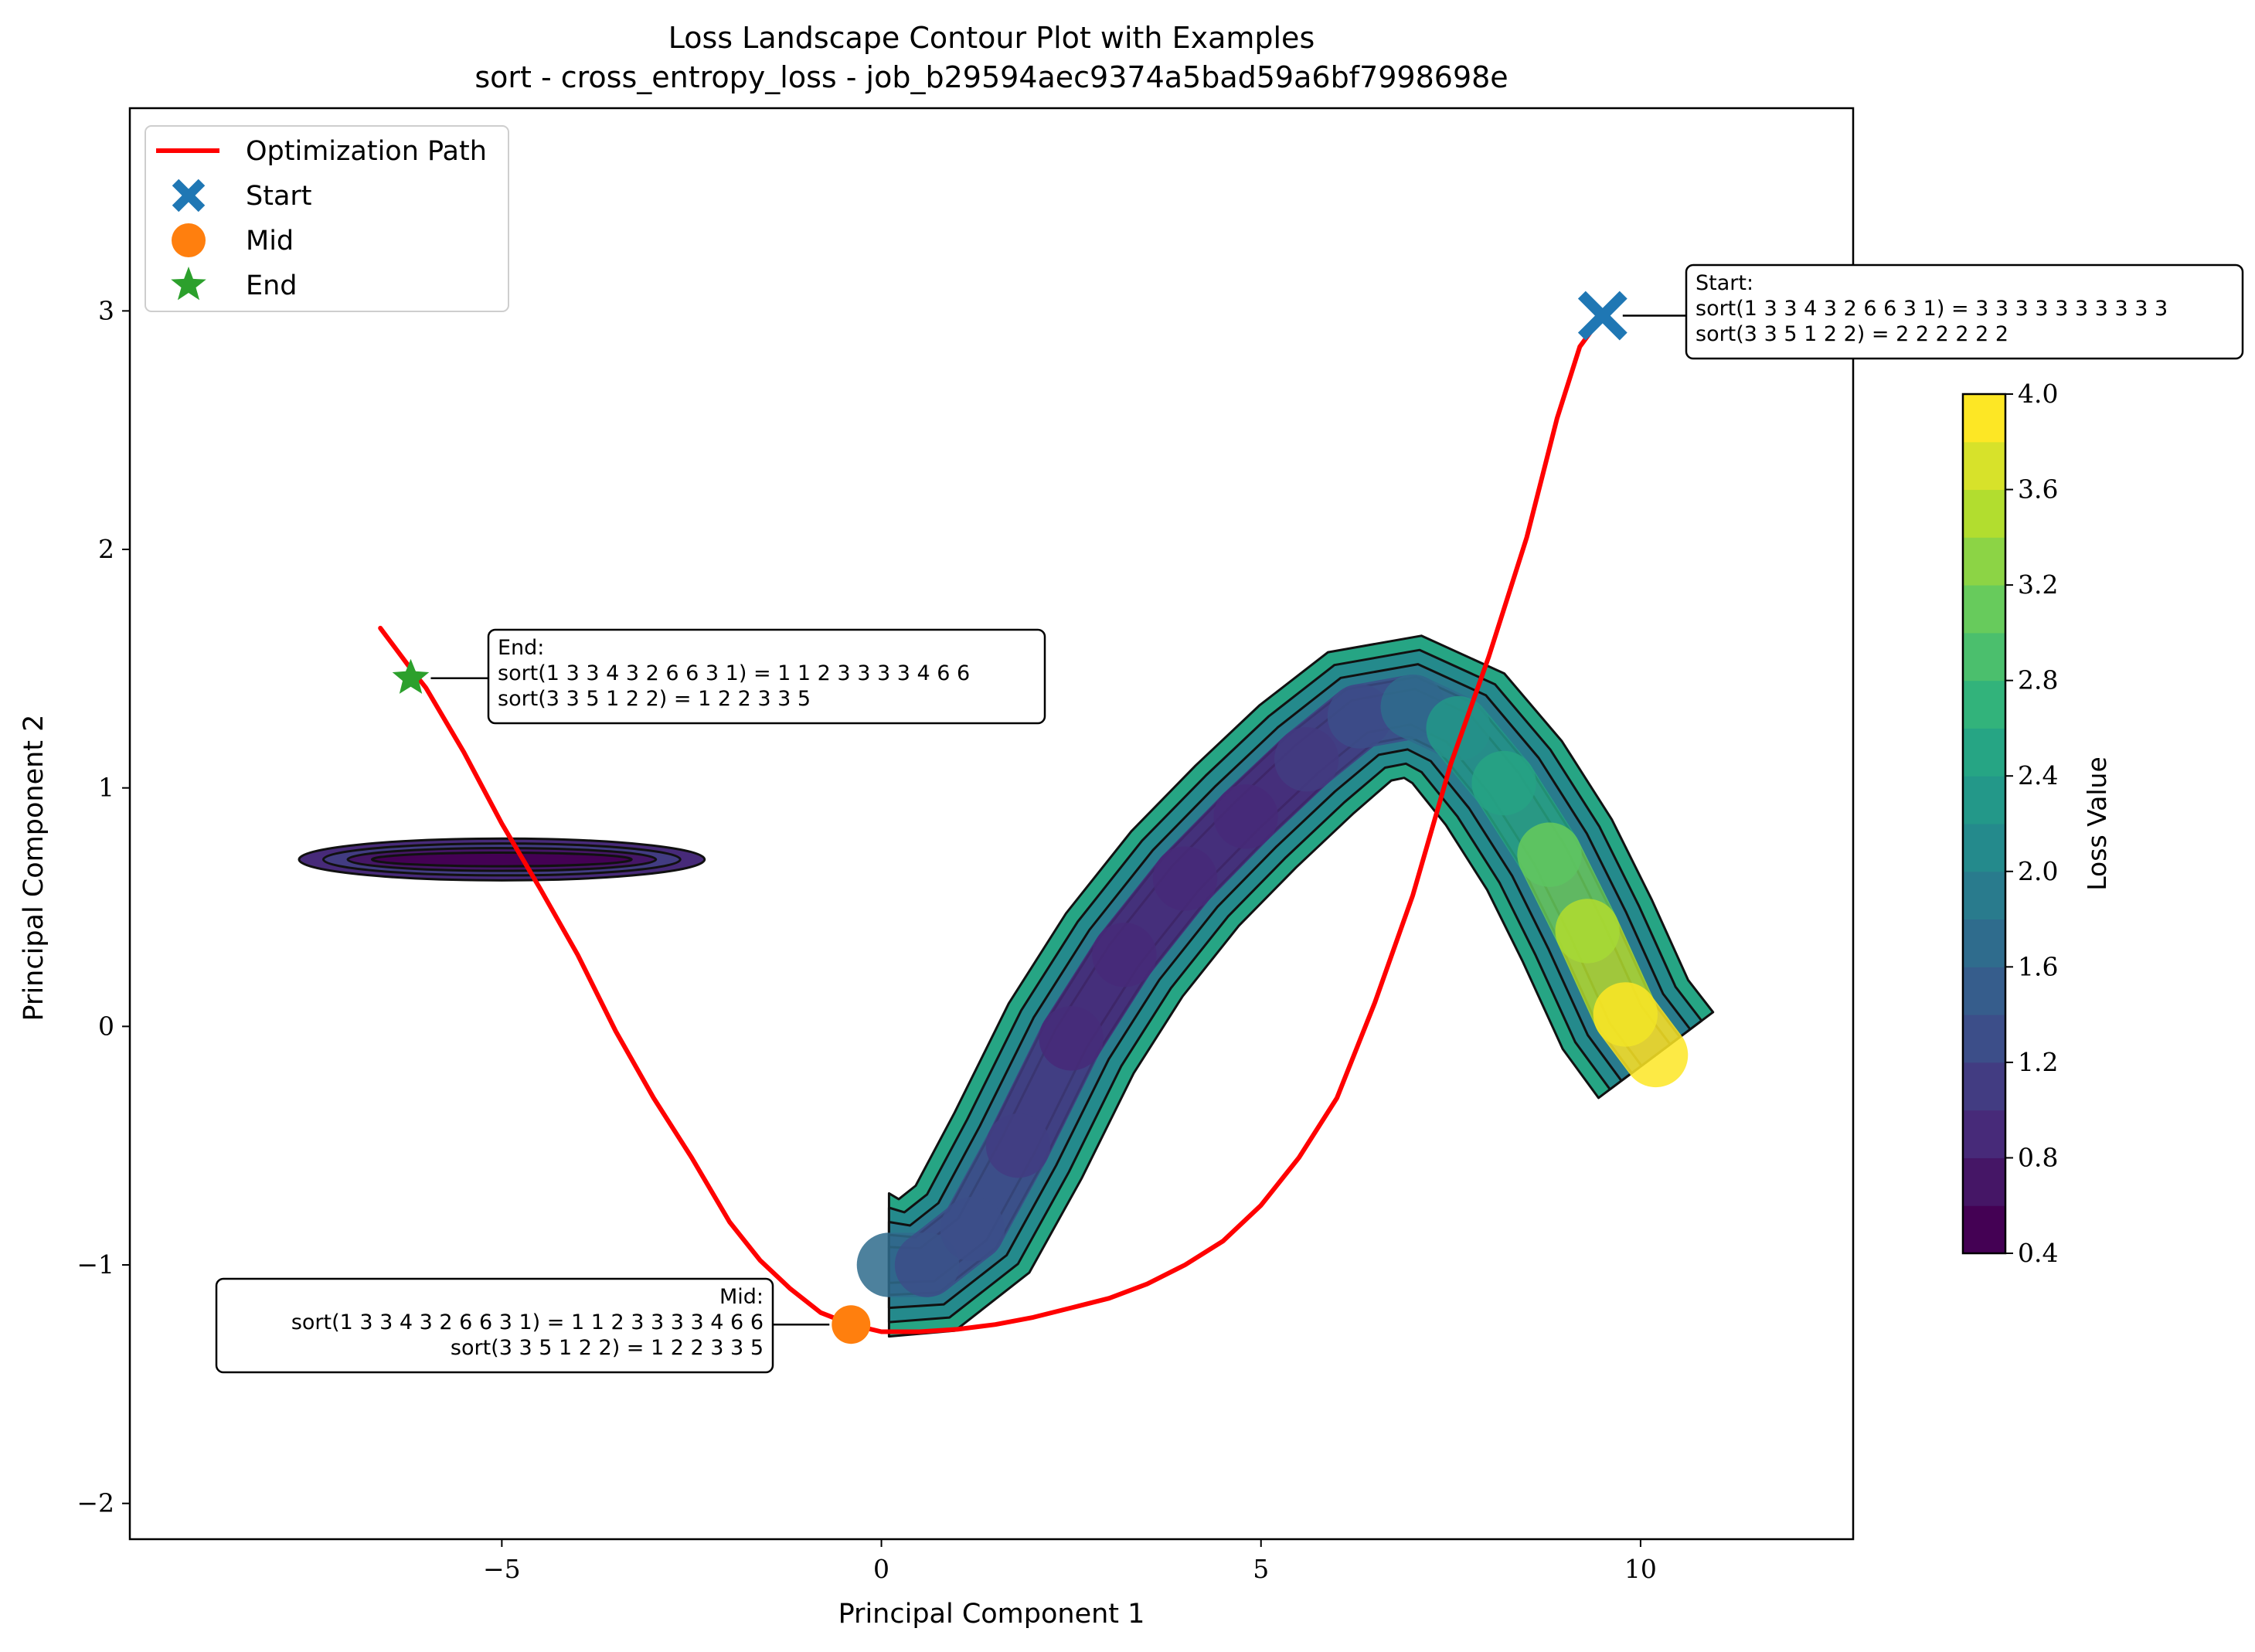 This screenshot has height=1652, width=2255. I want to click on x-tick-label: 10, so click(1640, 1569).